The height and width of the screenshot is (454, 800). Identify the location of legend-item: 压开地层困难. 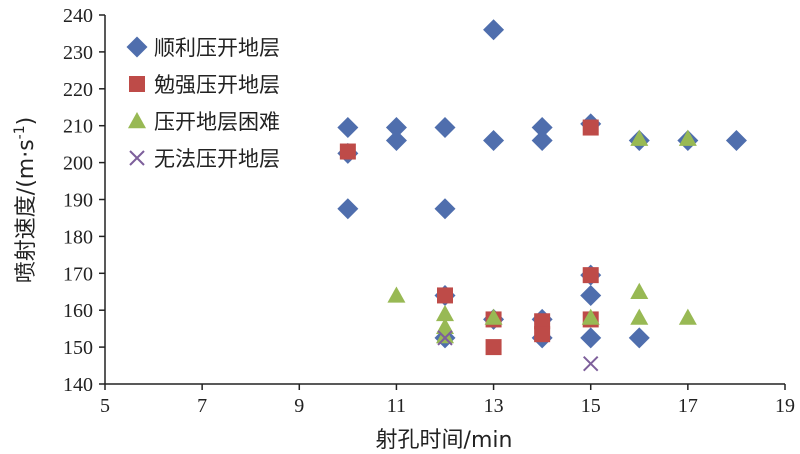
(204, 122).